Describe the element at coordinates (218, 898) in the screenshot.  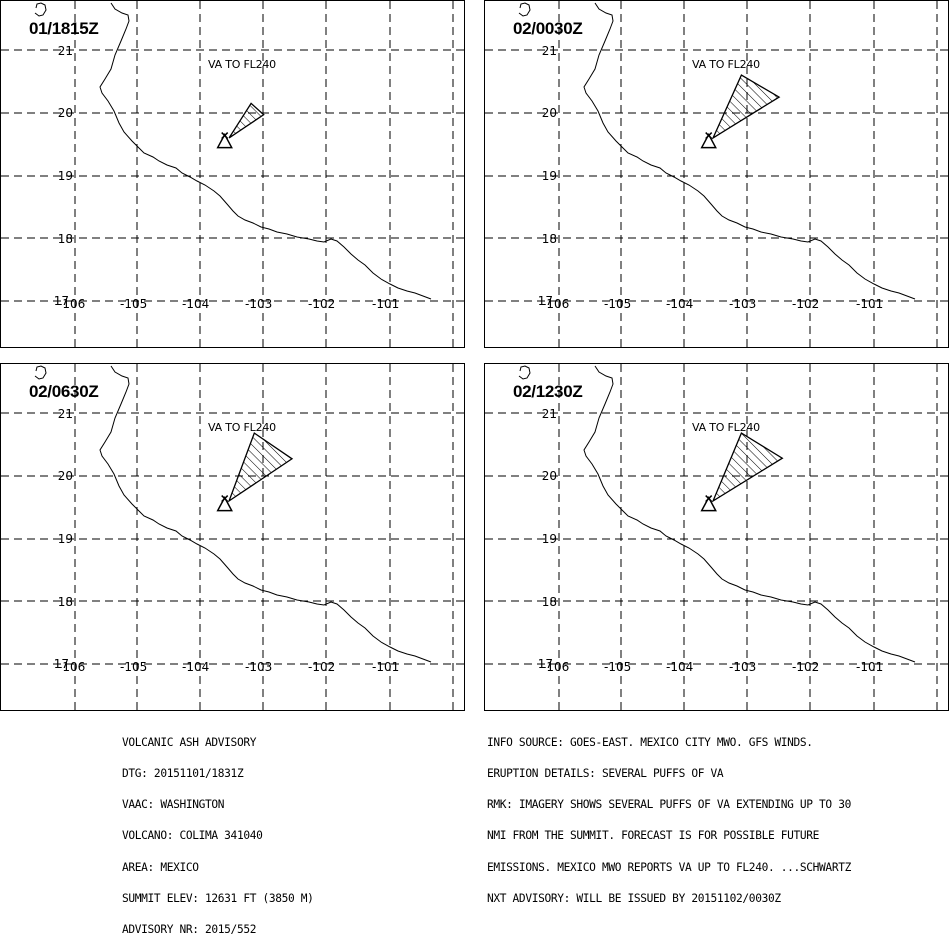
I see `advisory-line: SUMMIT ELEV: 12631 FT (3850 M)` at that location.